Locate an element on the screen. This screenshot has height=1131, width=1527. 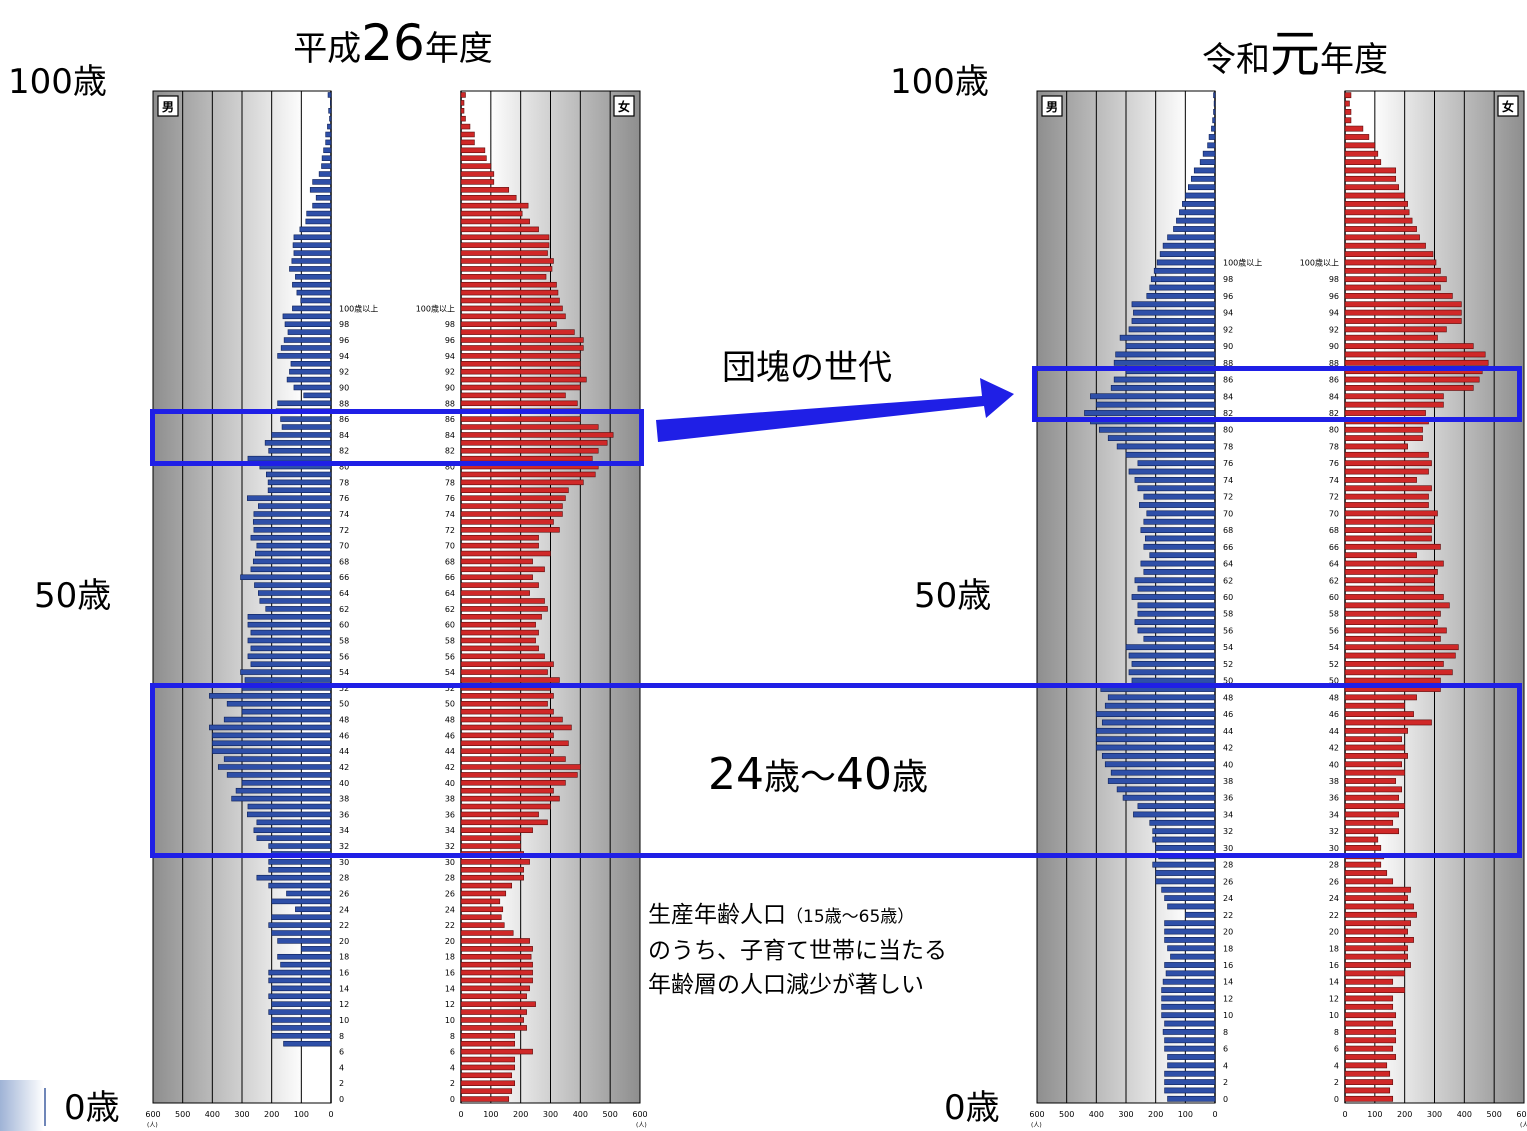
right-female-age-tick: 74 is located at coordinates (1334, 480).